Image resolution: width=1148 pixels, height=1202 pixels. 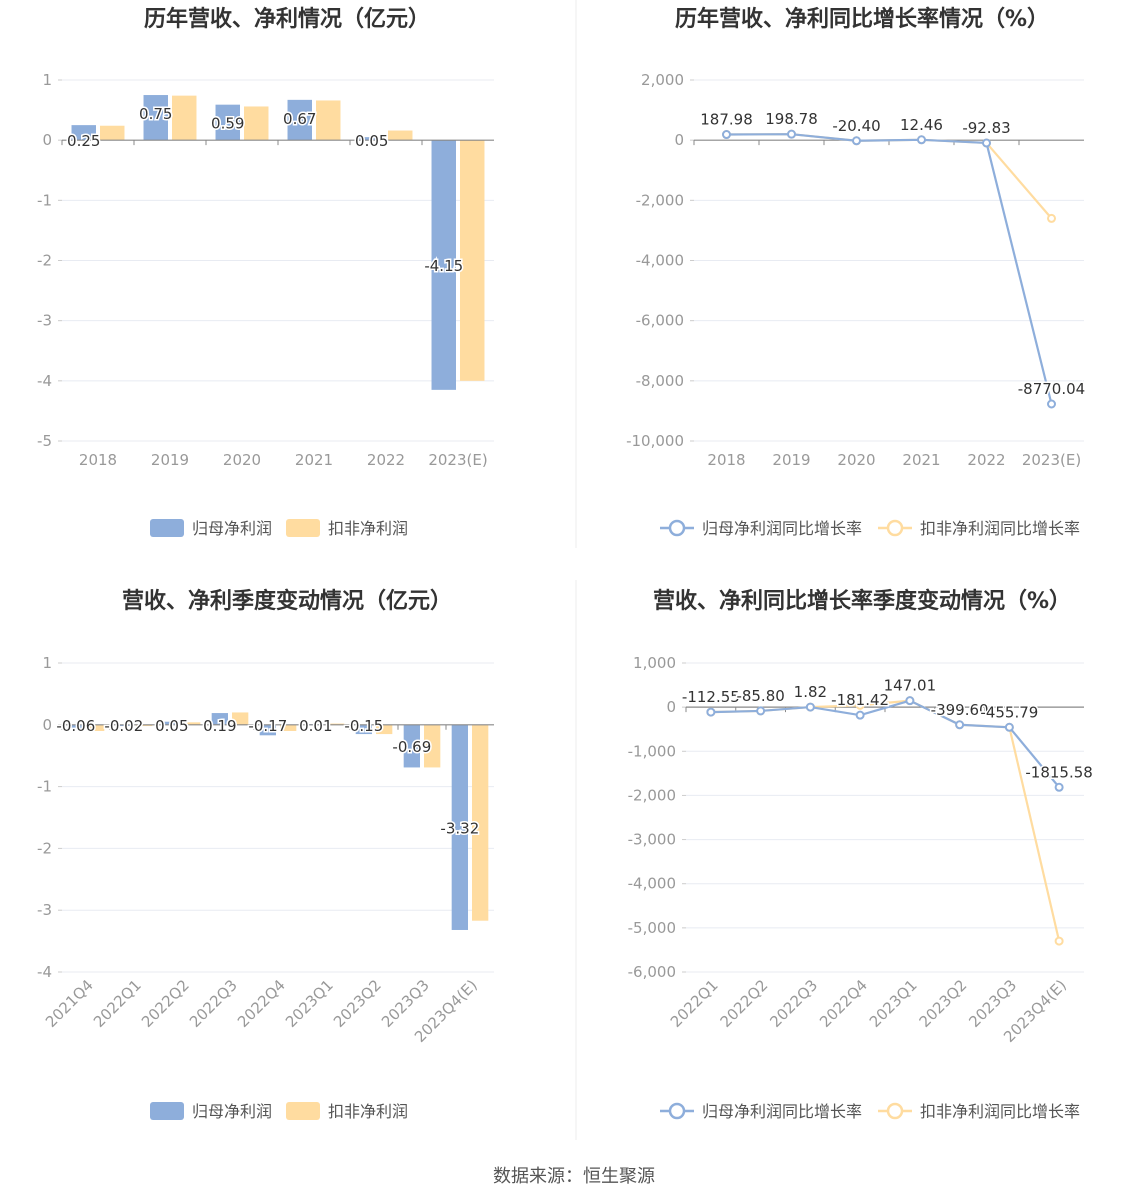 I want to click on data-label: -0.69, so click(x=411, y=747).